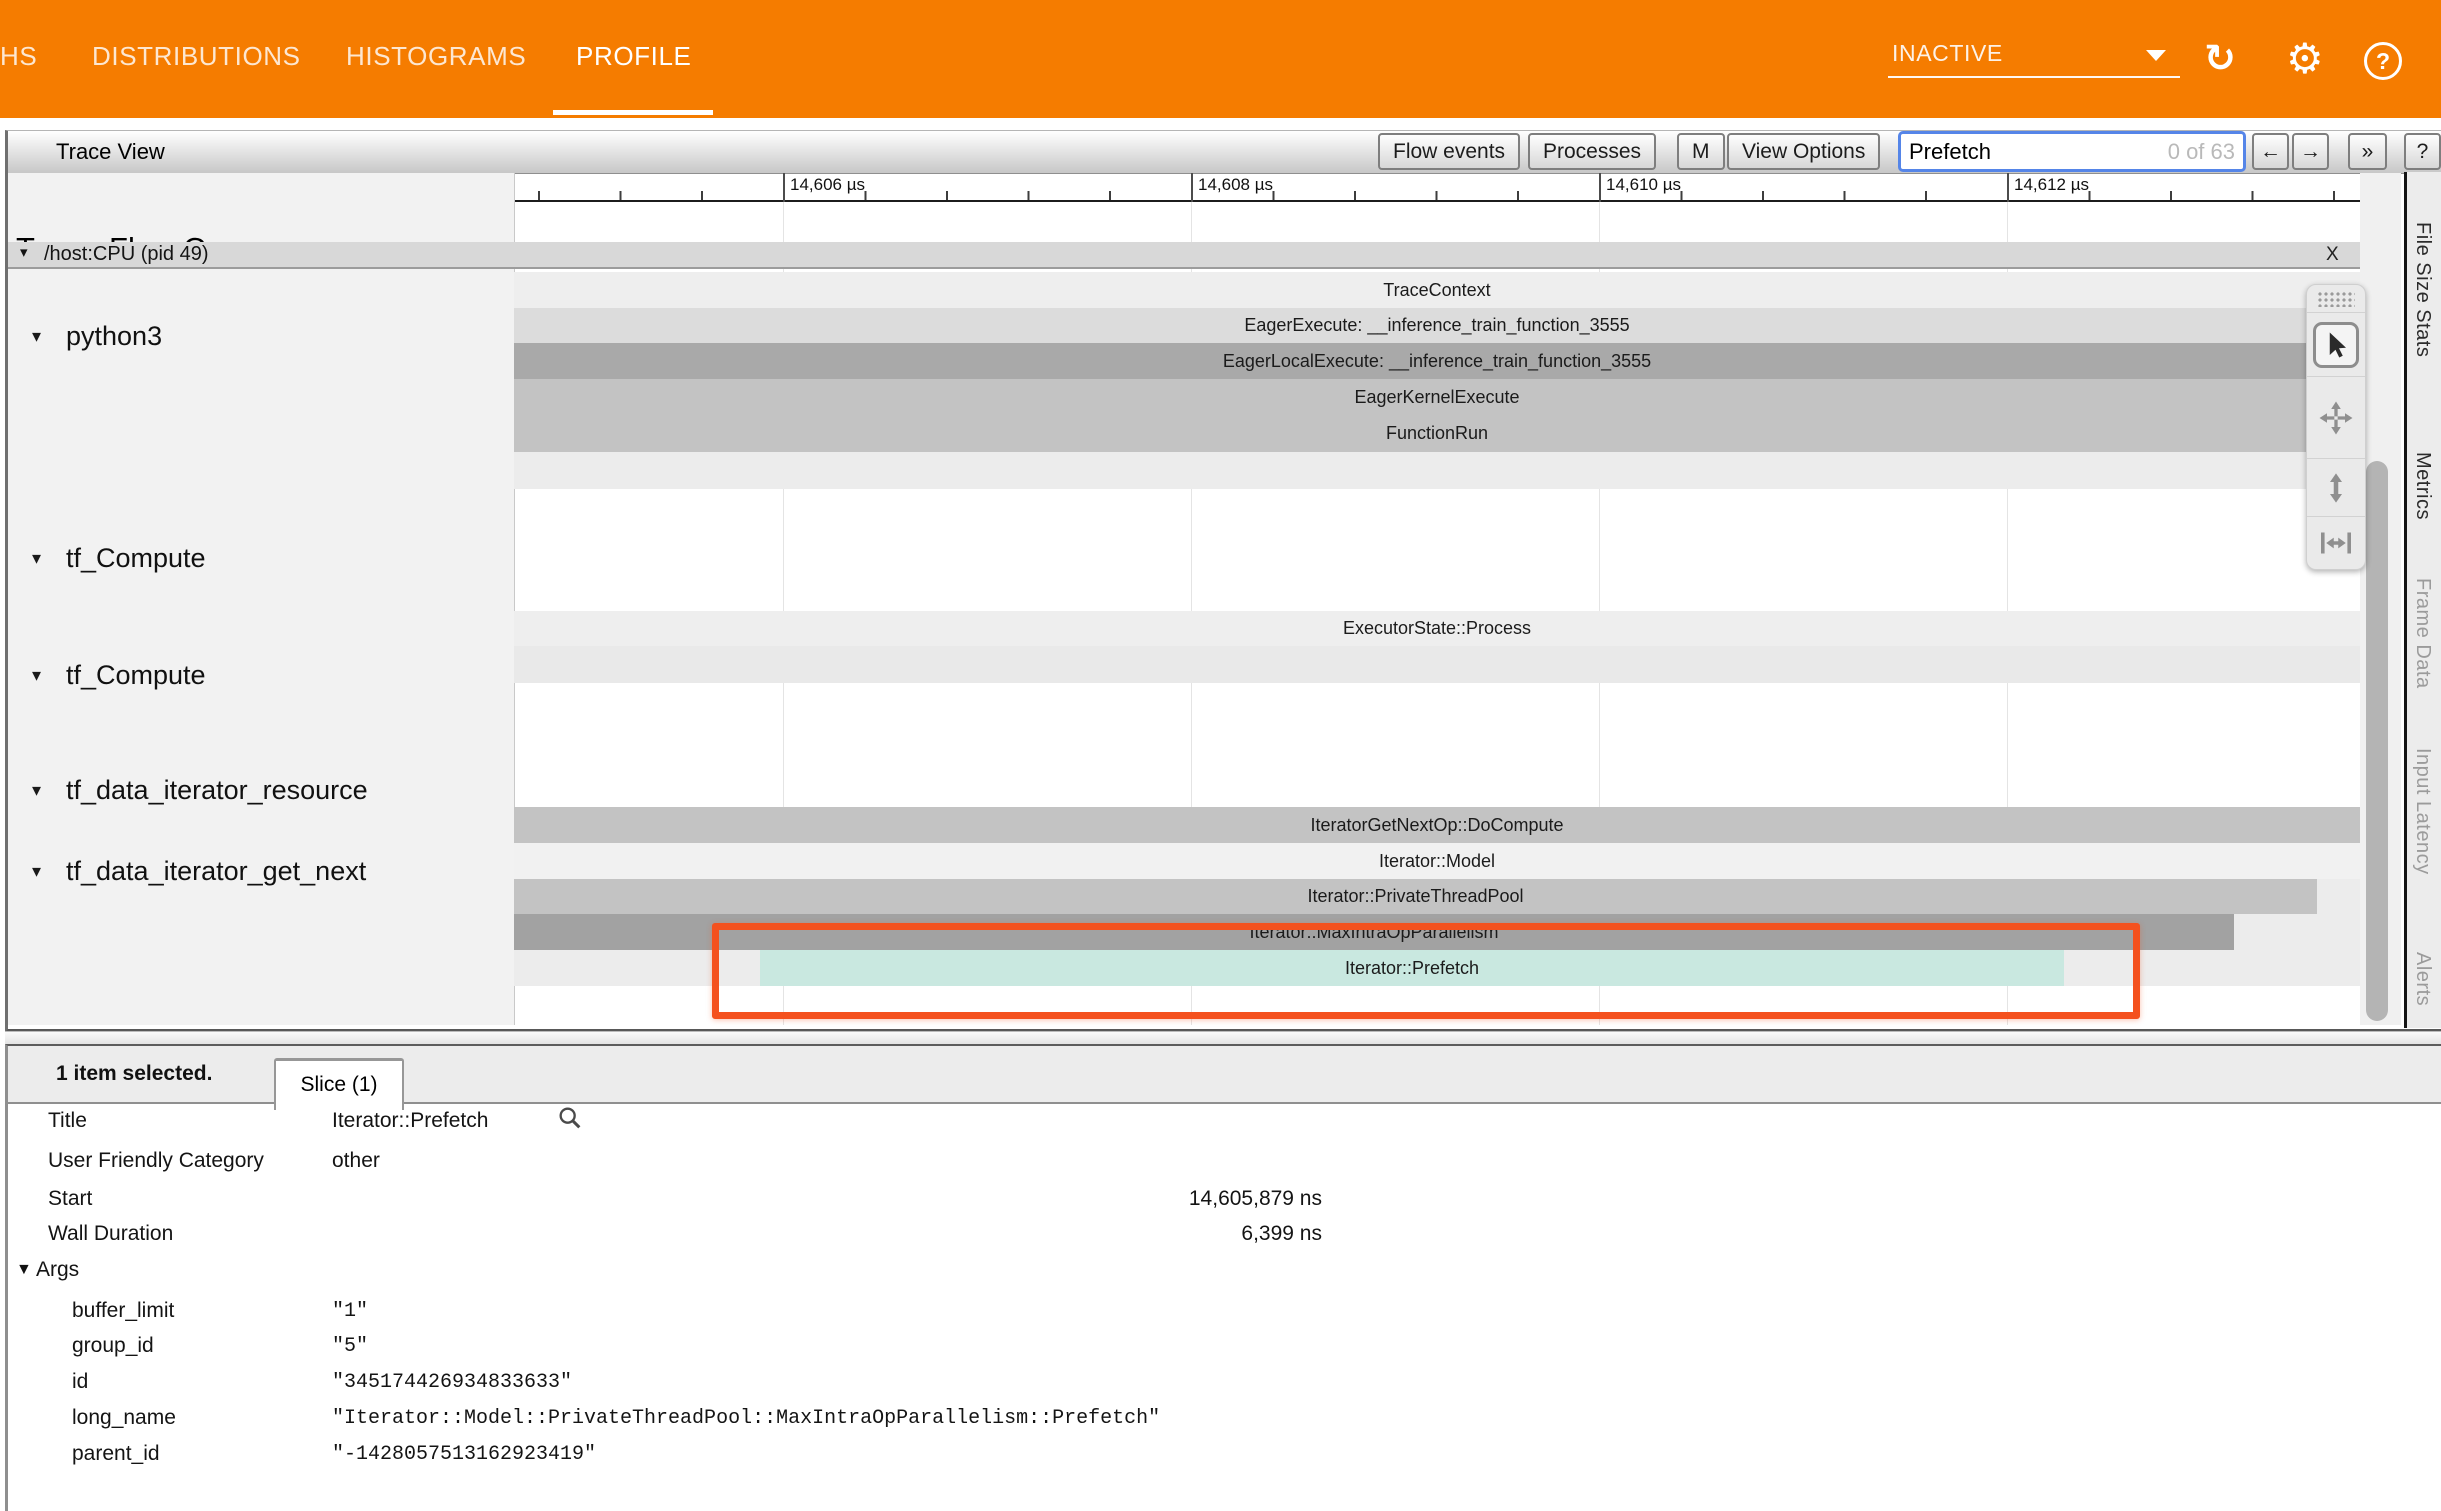  Describe the element at coordinates (111, 1233) in the screenshot. I see `field-label: Wall Duration` at that location.